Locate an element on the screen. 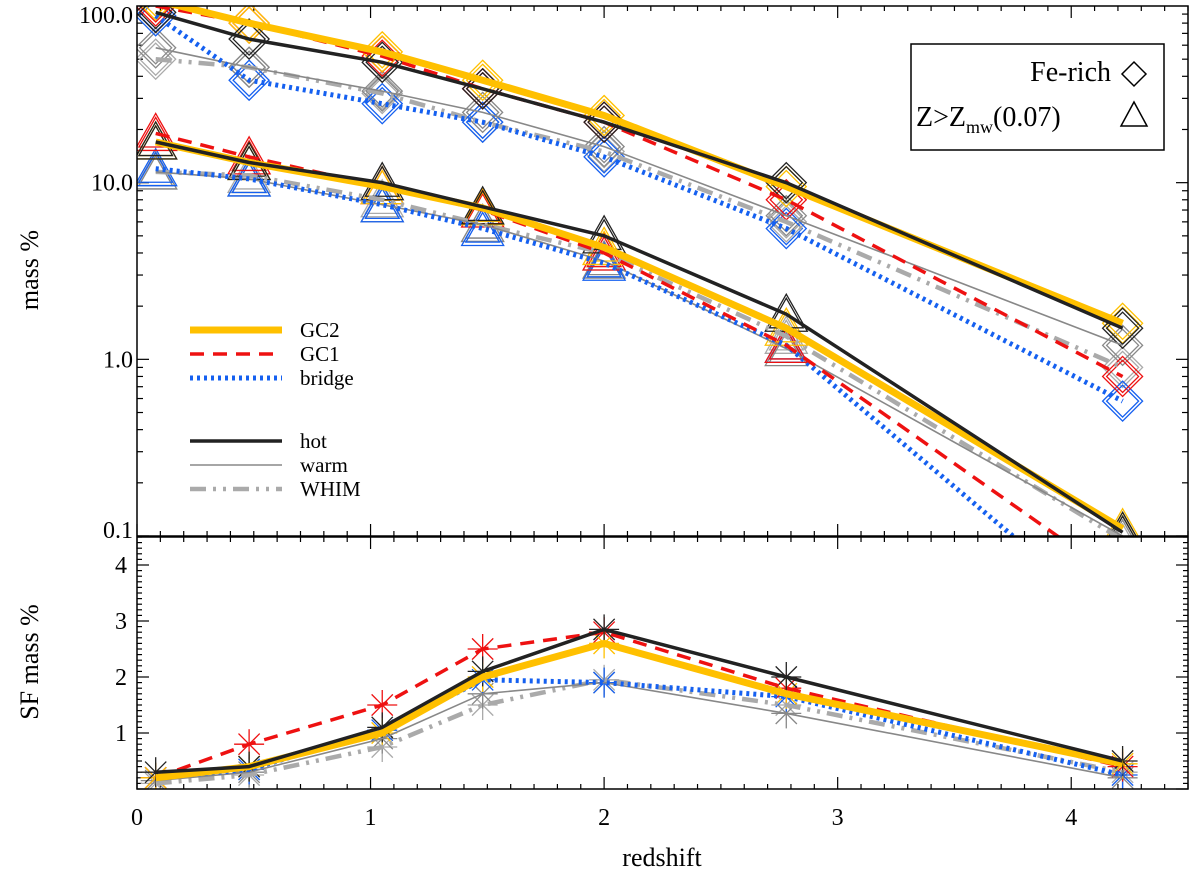 The image size is (1200, 872). series-line-gc2 is located at coordinates (639, 710).